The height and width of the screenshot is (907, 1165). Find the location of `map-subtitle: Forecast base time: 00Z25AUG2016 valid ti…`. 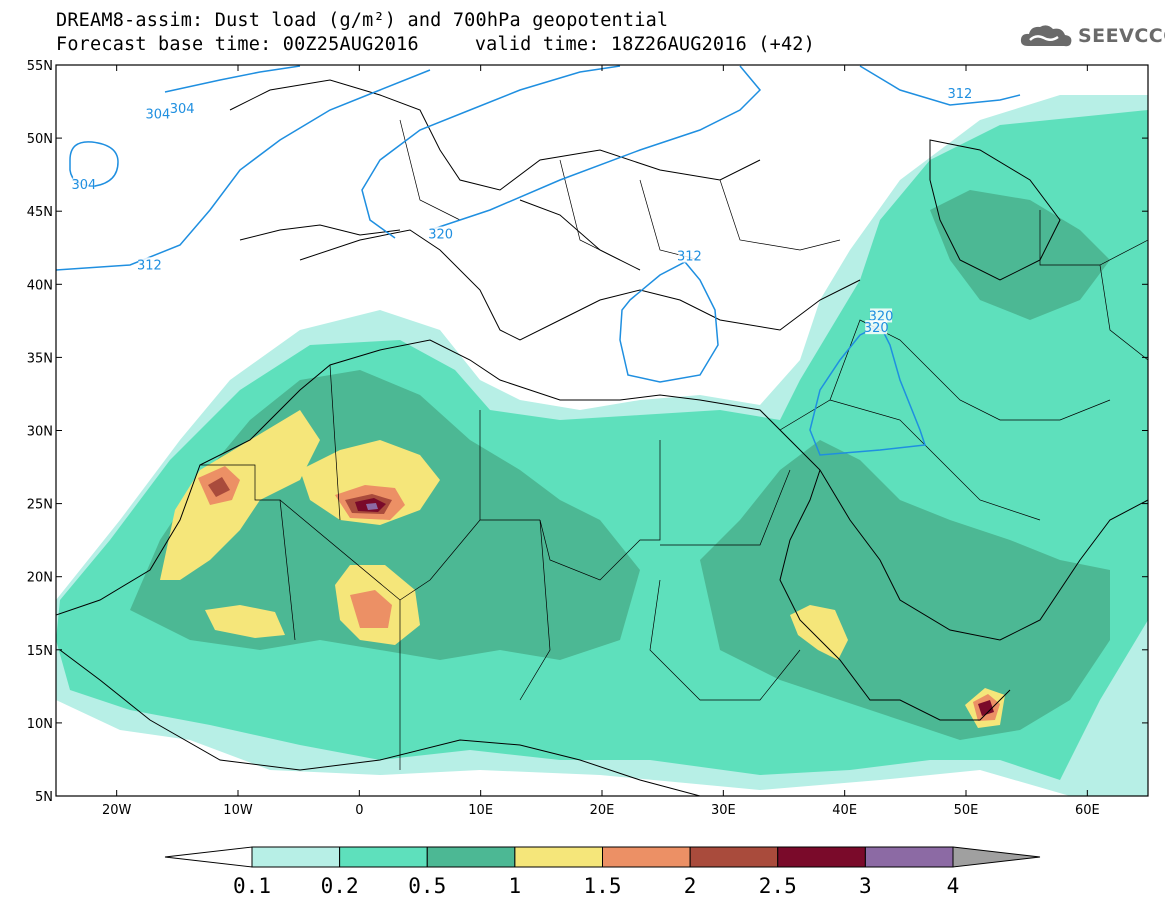

map-subtitle: Forecast base time: 00Z25AUG2016 valid ti… is located at coordinates (435, 44).